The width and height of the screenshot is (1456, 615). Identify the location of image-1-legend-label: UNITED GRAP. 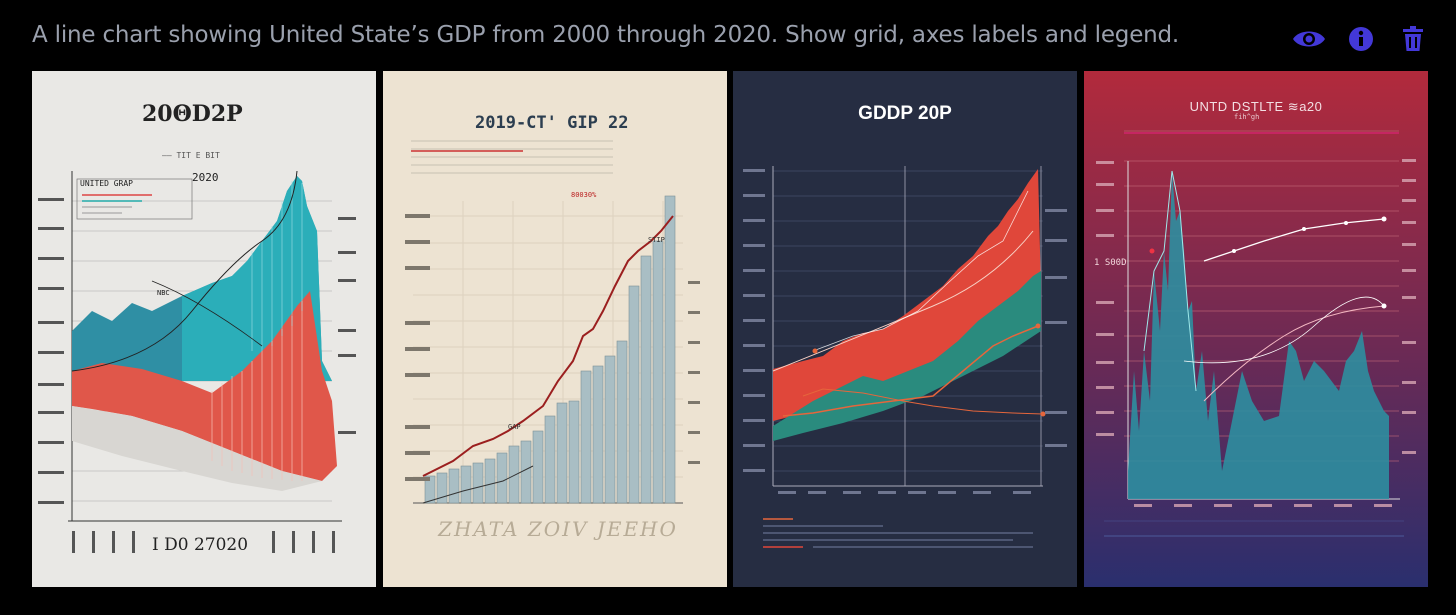
(106, 183).